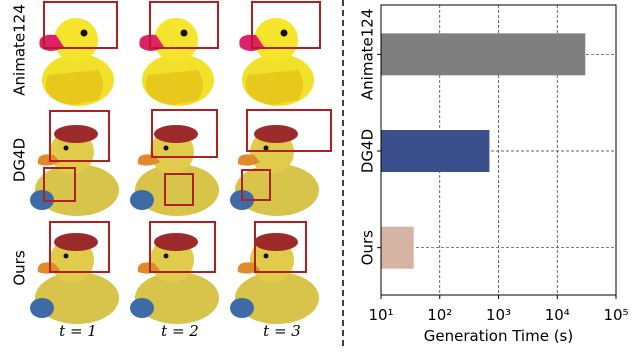  Describe the element at coordinates (380, 315) in the screenshot. I see `x-tick-label: 10¹` at that location.